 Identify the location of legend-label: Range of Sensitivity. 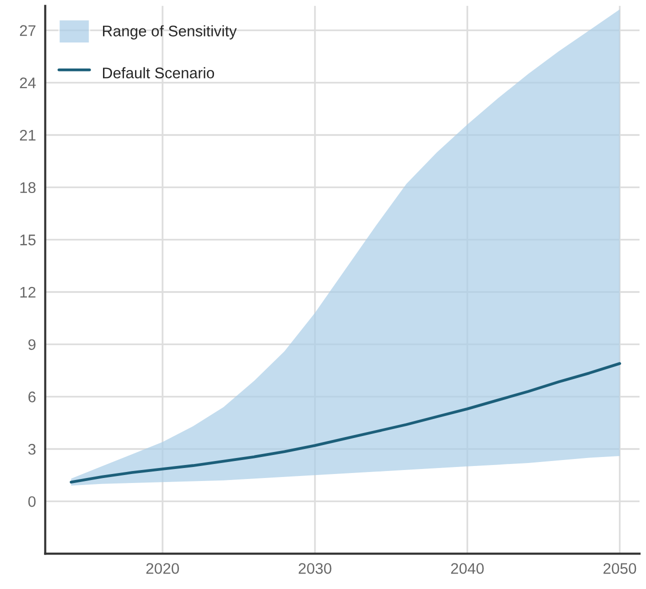
(170, 32).